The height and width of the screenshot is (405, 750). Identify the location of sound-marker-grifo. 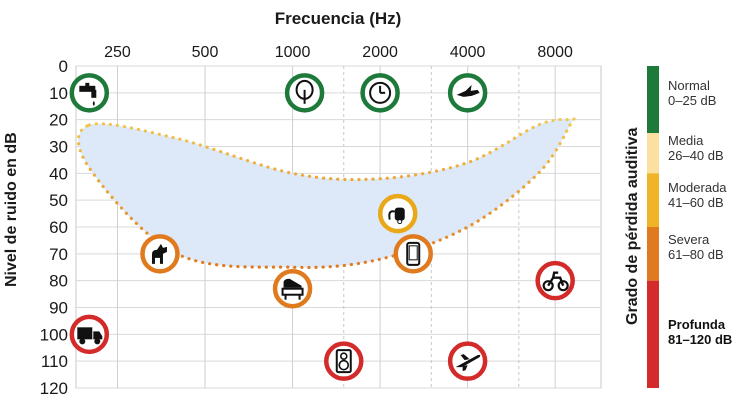
(89, 93).